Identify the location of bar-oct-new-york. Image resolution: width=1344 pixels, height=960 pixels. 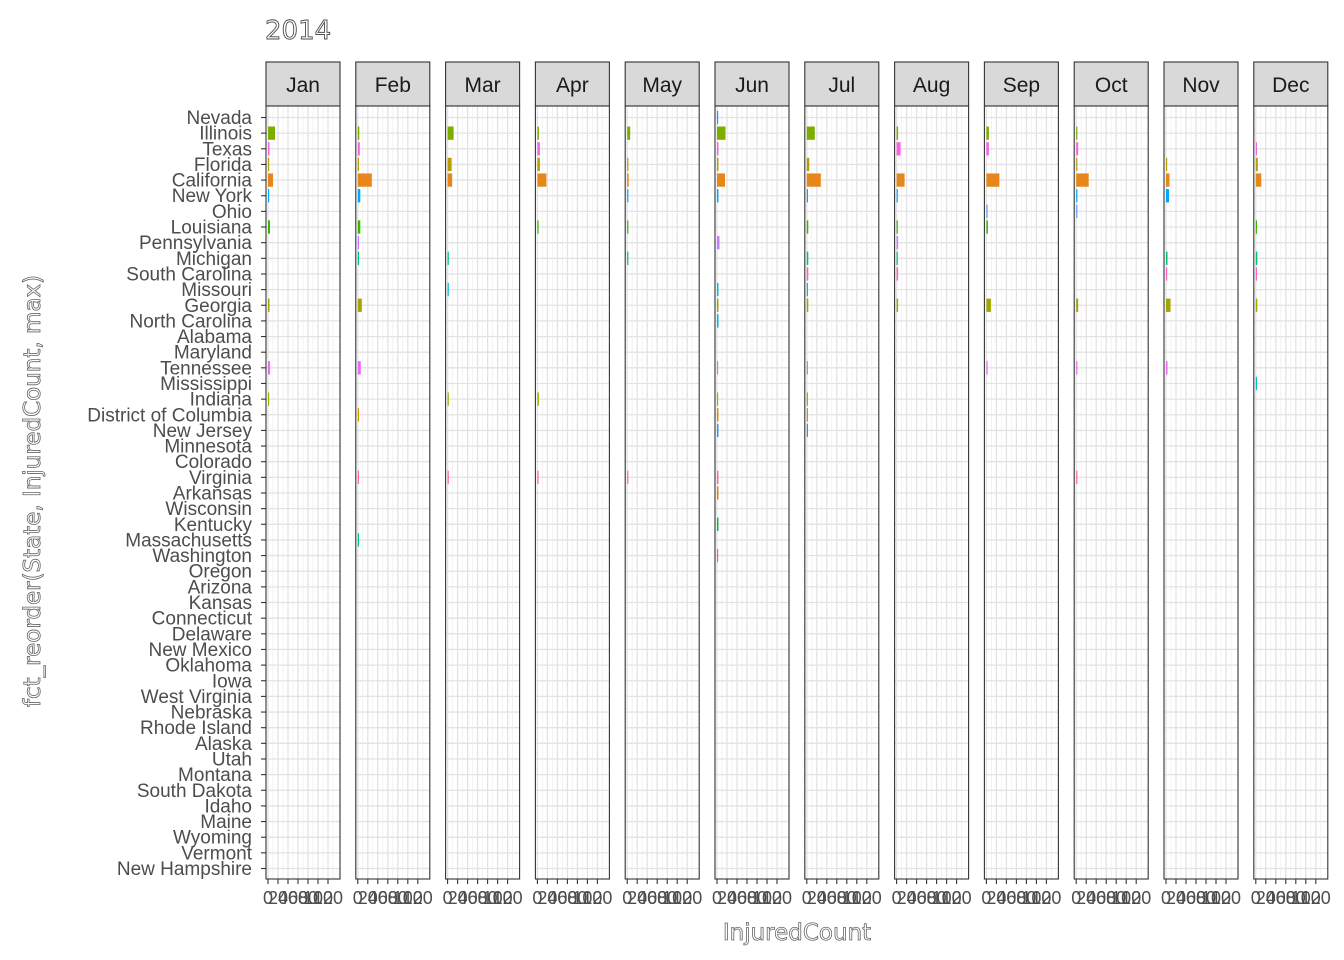
(1077, 196).